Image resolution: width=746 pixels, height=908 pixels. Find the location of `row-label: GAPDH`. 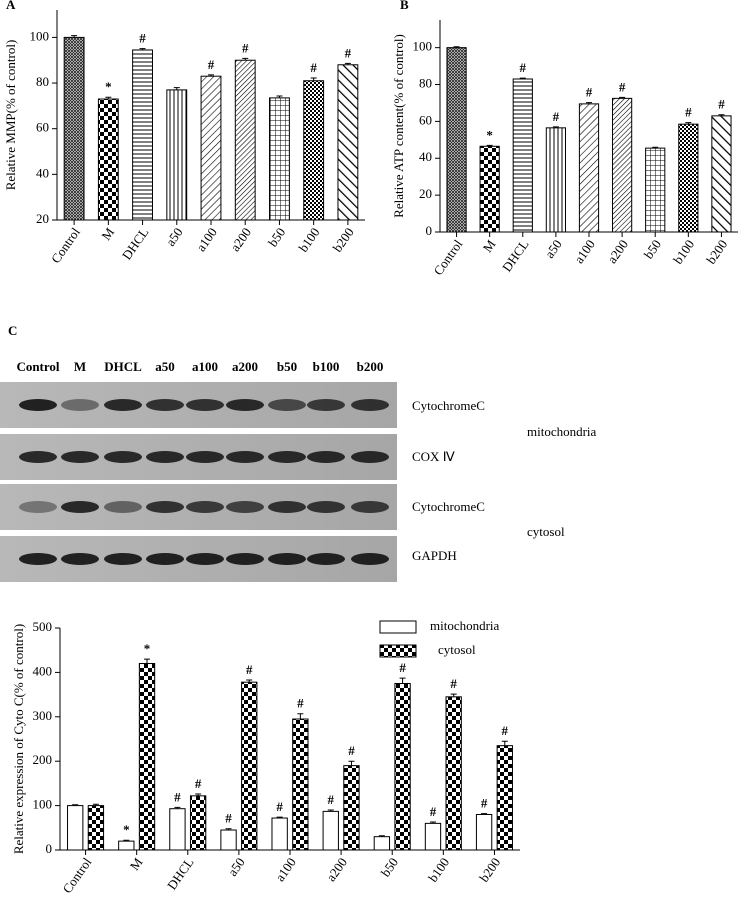

row-label: GAPDH is located at coordinates (434, 555).